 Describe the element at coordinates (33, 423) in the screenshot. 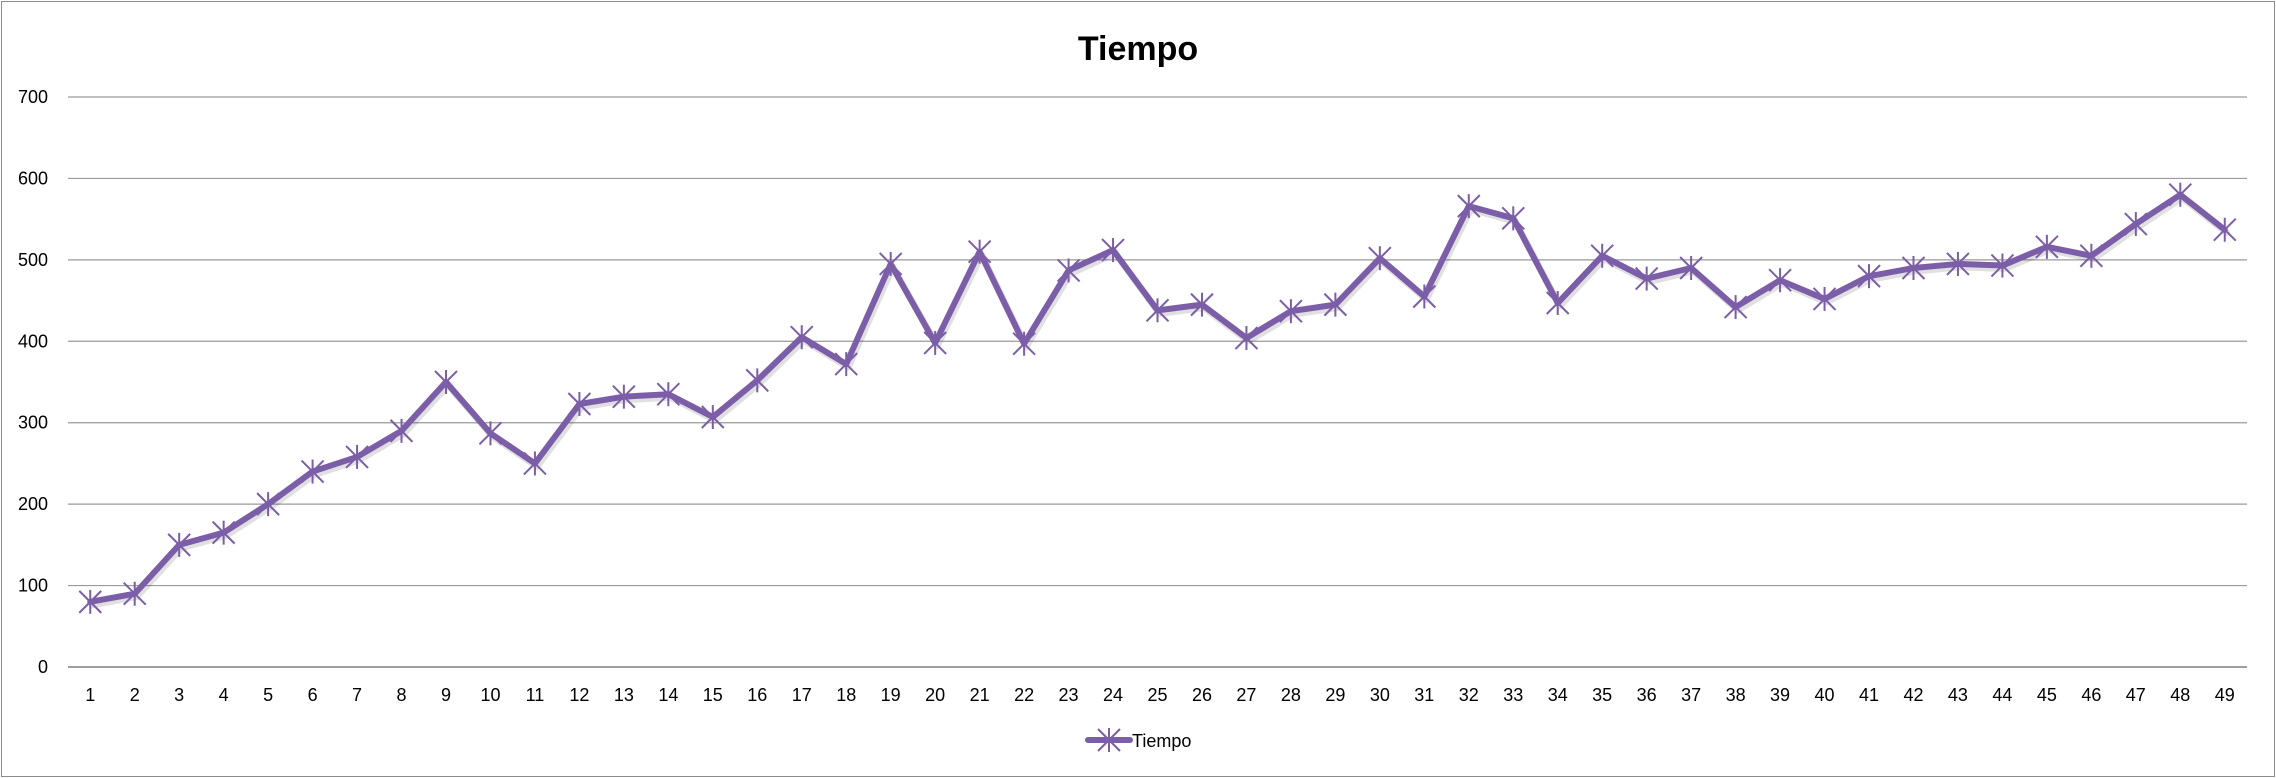

I see `y-tick-label: 300` at that location.